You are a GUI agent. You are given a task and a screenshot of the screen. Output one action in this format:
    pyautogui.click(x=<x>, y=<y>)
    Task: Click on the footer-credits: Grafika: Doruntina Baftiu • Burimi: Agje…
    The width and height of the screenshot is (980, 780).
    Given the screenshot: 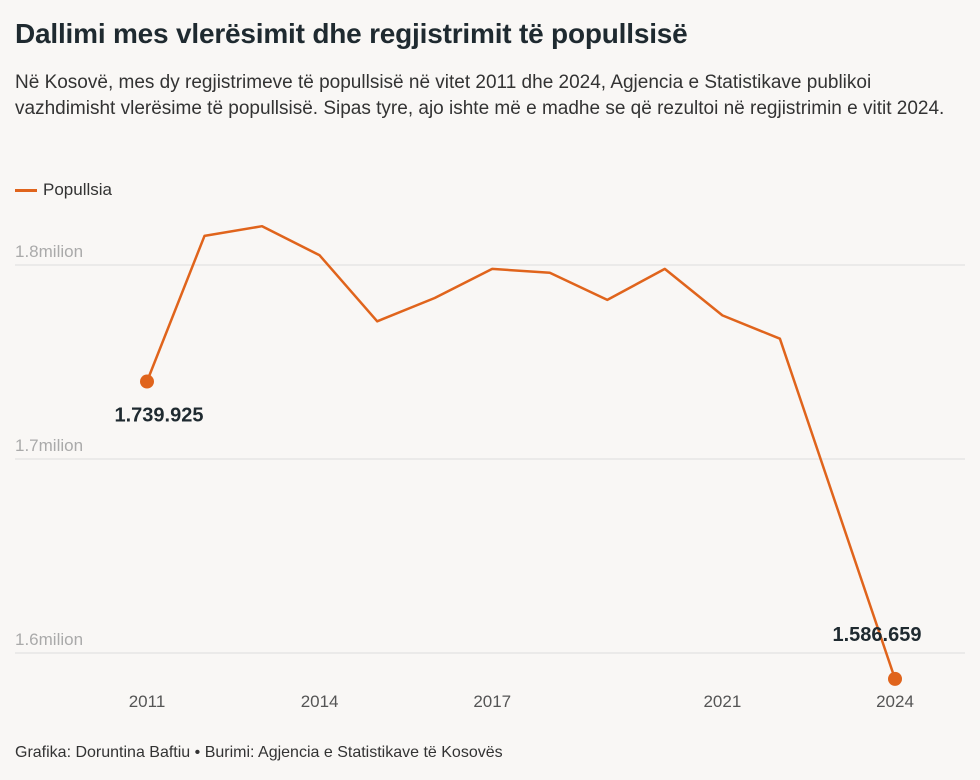 What is the action you would take?
    pyautogui.click(x=259, y=752)
    